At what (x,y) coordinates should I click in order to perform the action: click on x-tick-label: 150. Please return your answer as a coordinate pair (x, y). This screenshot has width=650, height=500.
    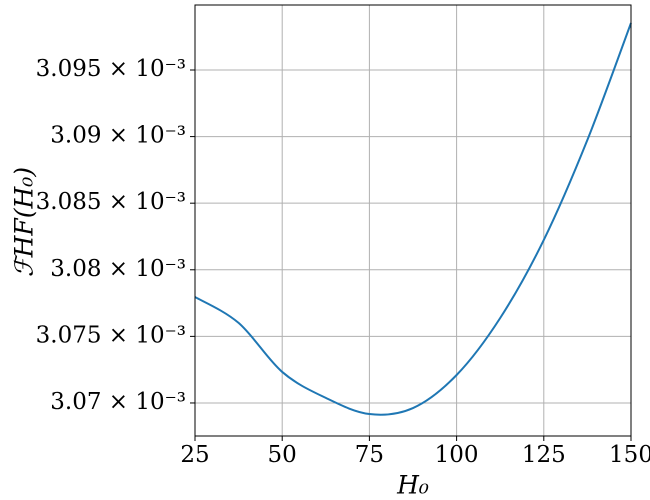
    Looking at the image, I should click on (629, 455).